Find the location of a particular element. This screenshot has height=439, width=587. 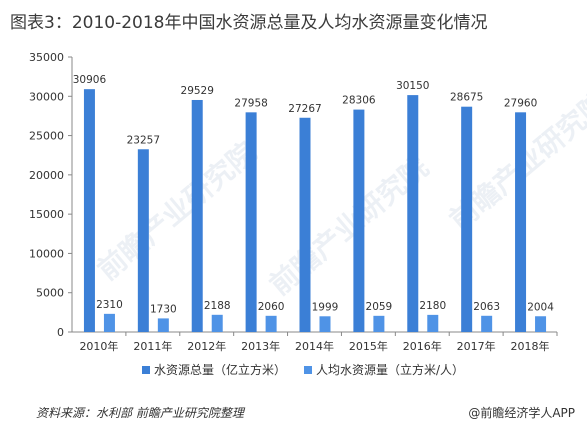

legend-label: 人均水资源量（立方米/人） is located at coordinates (390, 369).